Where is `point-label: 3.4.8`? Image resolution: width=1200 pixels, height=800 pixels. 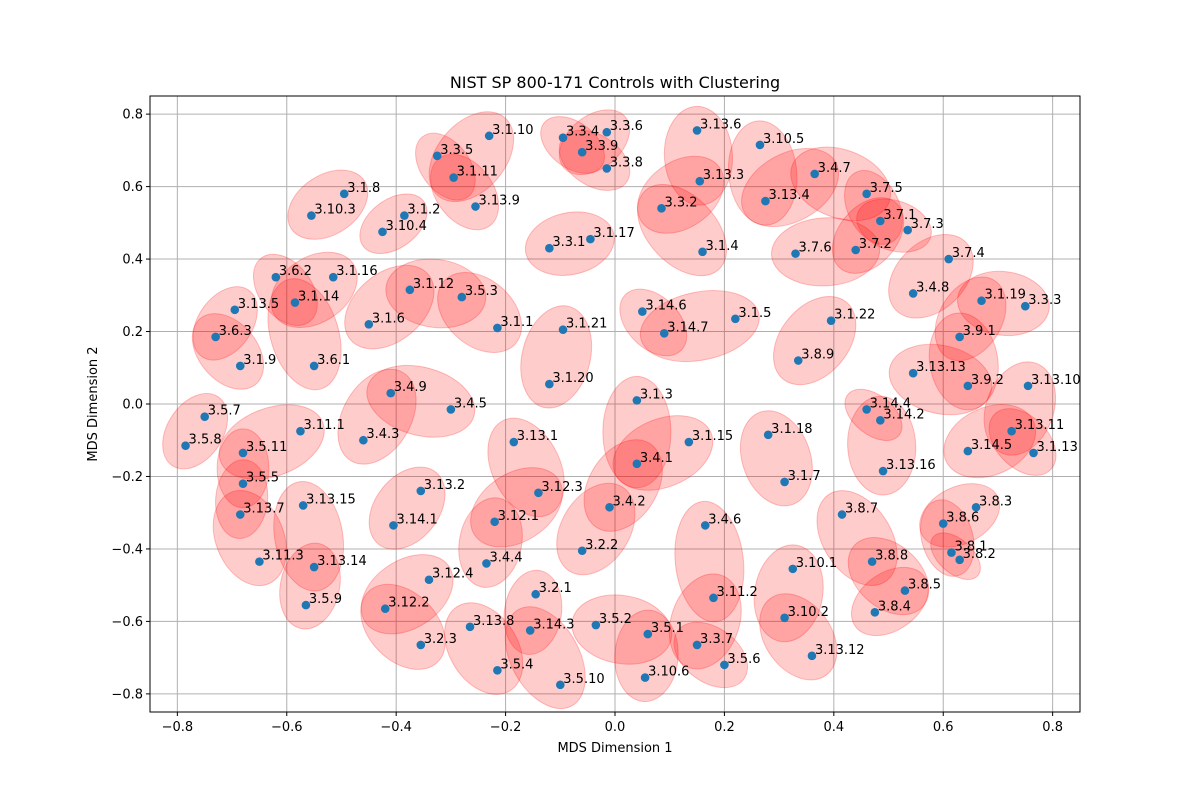 point-label: 3.4.8 is located at coordinates (932, 287).